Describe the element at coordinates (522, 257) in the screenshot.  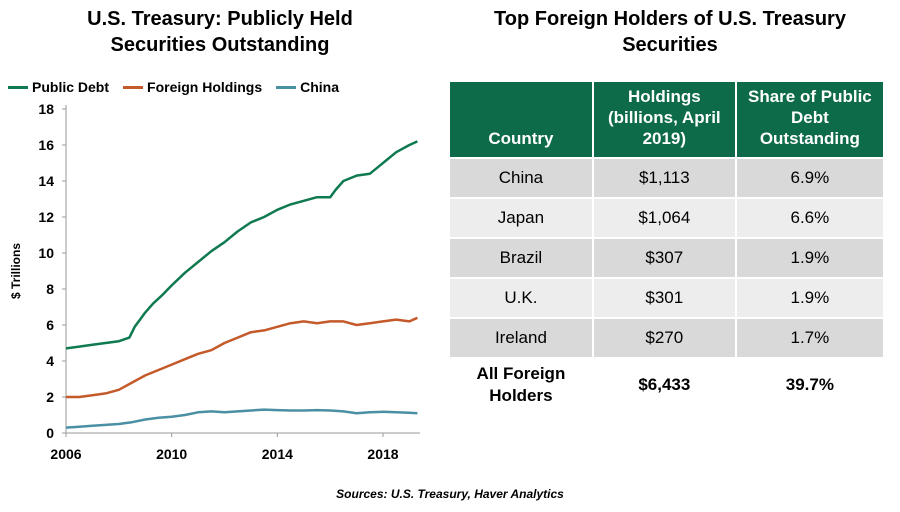
I see `cell-country: Brazil` at that location.